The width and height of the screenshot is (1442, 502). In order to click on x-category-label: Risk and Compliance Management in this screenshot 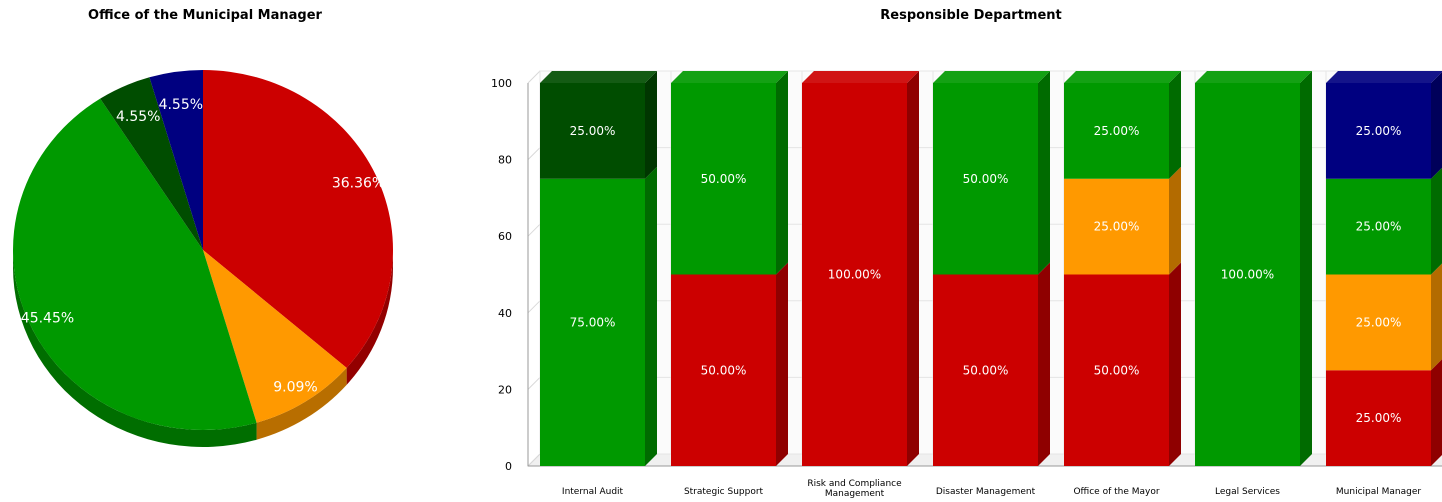, I will do `click(854, 489)`.